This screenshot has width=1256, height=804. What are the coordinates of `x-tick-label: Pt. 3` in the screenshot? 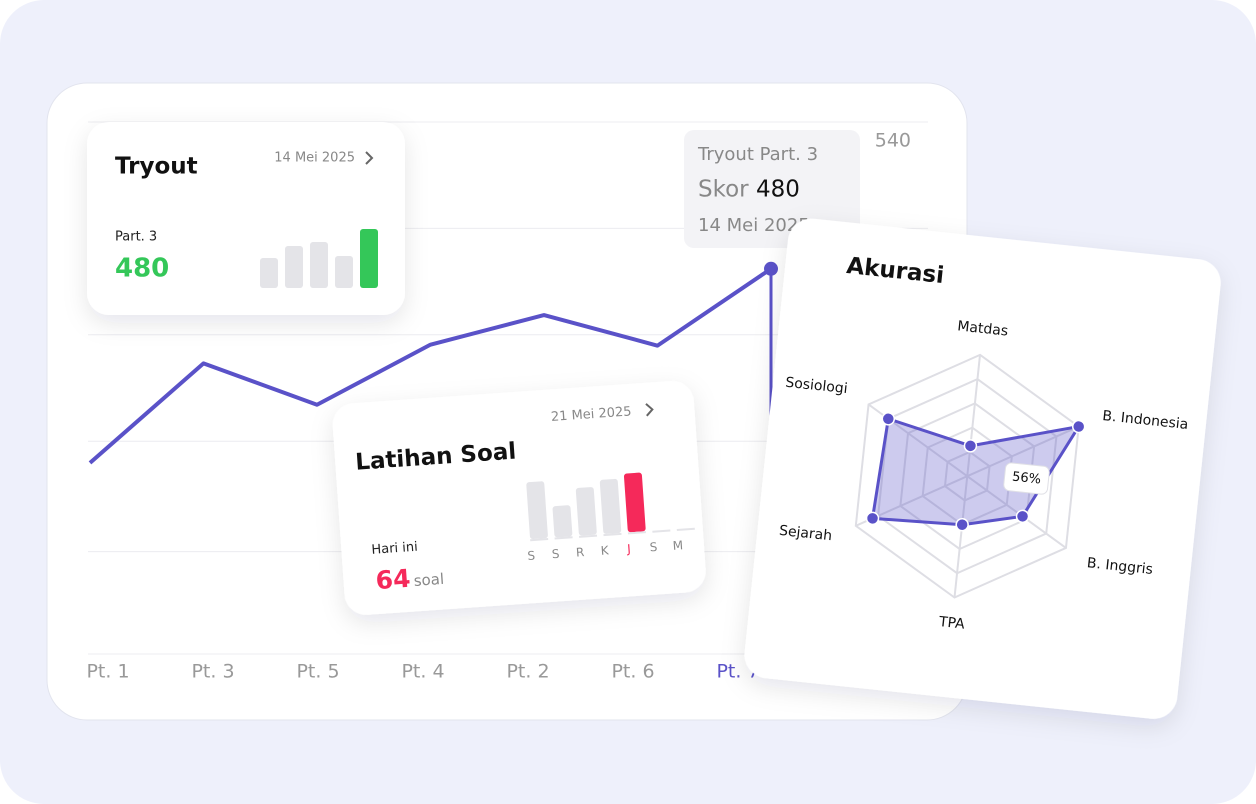 It's located at (212, 672).